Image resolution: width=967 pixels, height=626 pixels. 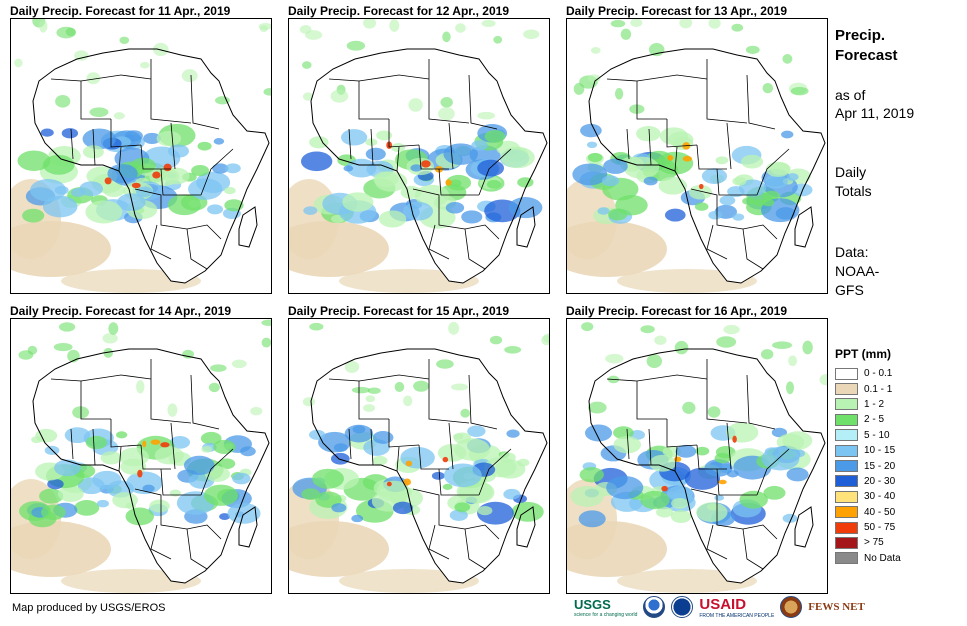 What do you see at coordinates (880, 512) in the screenshot?
I see `legend-label: 40 - 50` at bounding box center [880, 512].